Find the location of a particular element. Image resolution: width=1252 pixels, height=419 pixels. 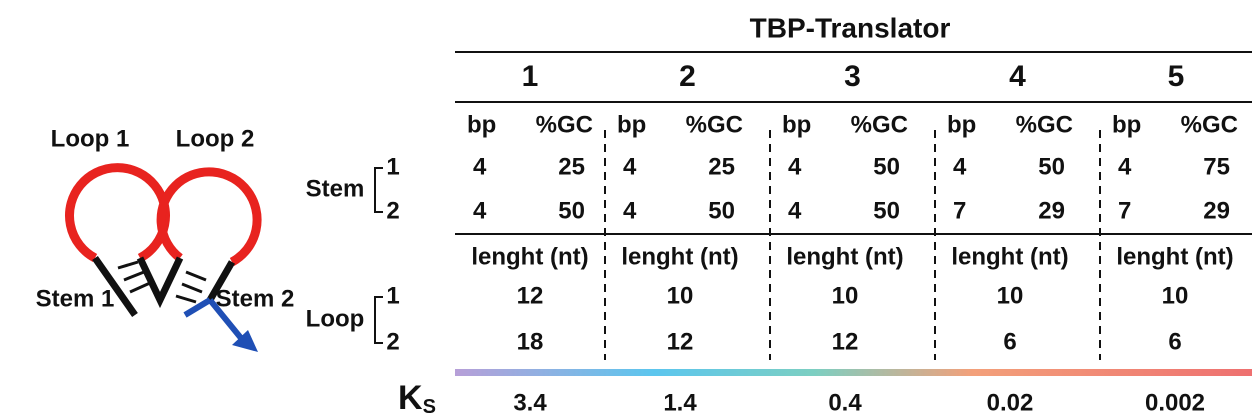

label: Loop 2 is located at coordinates (215, 138).